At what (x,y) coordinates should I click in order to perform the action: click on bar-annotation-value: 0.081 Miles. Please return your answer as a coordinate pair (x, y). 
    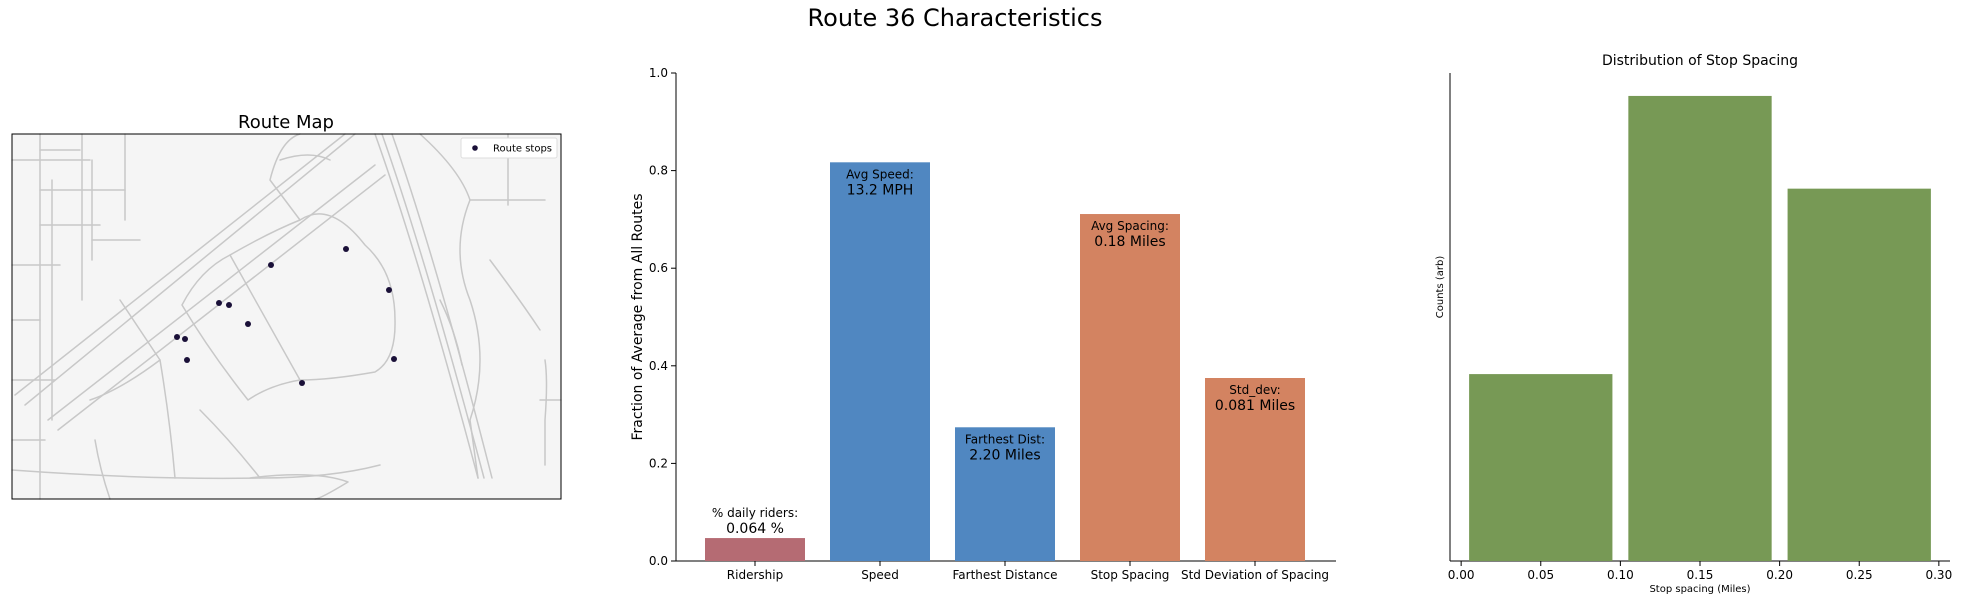
    Looking at the image, I should click on (1255, 406).